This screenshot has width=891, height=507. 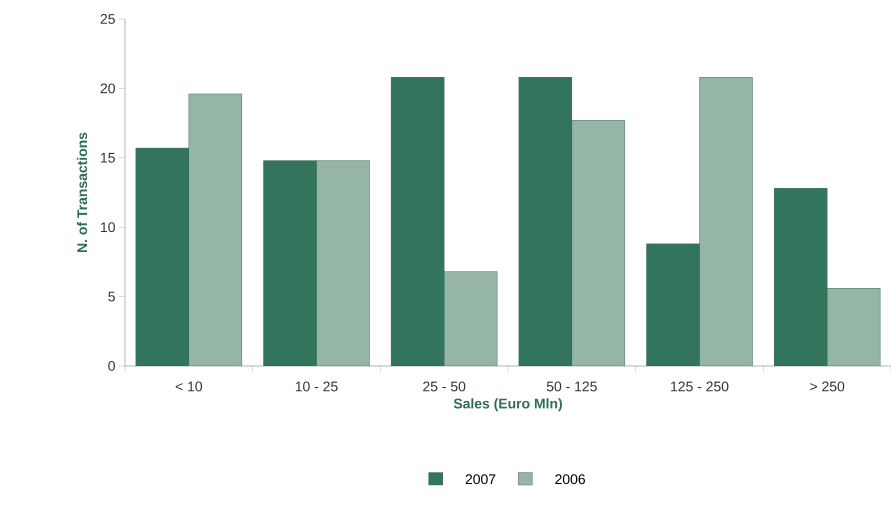 I want to click on y-tick-label: 25, so click(x=107, y=19).